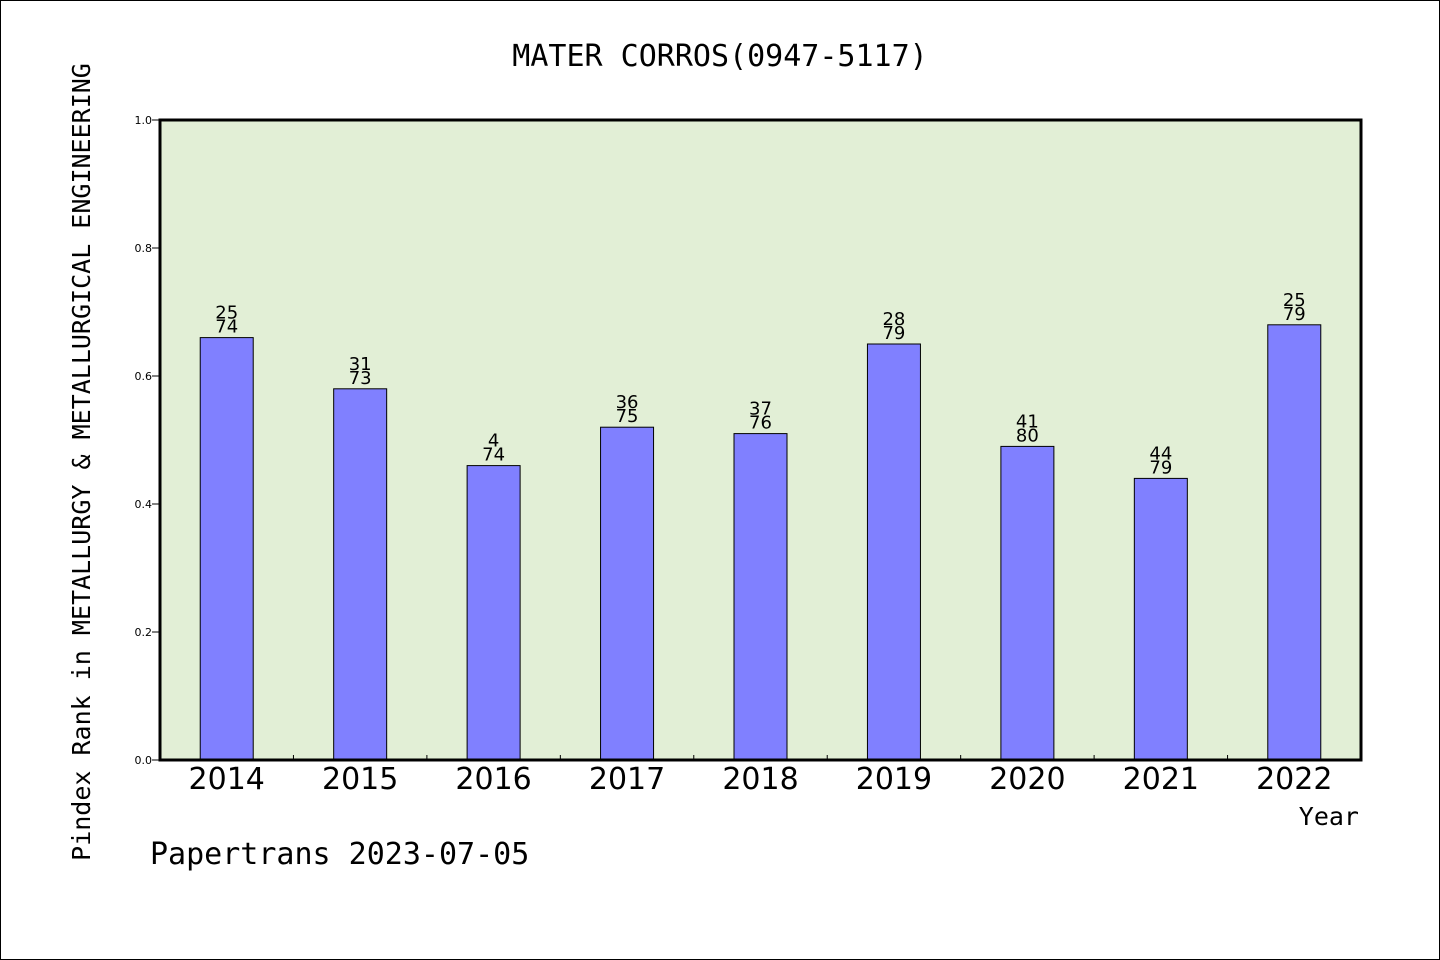 This screenshot has height=960, width=1440. Describe the element at coordinates (1160, 453) in the screenshot. I see `bar-rank-label: 44` at that location.